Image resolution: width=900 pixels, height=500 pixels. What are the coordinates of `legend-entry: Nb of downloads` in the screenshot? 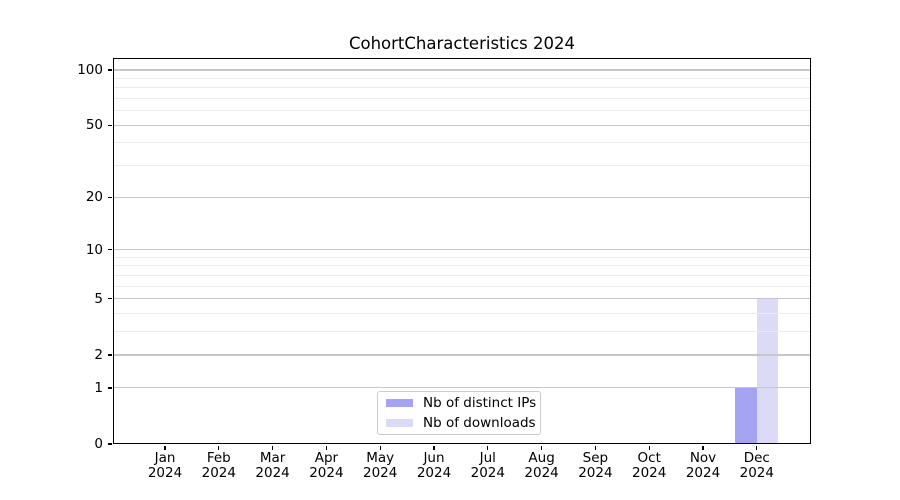 It's located at (461, 423).